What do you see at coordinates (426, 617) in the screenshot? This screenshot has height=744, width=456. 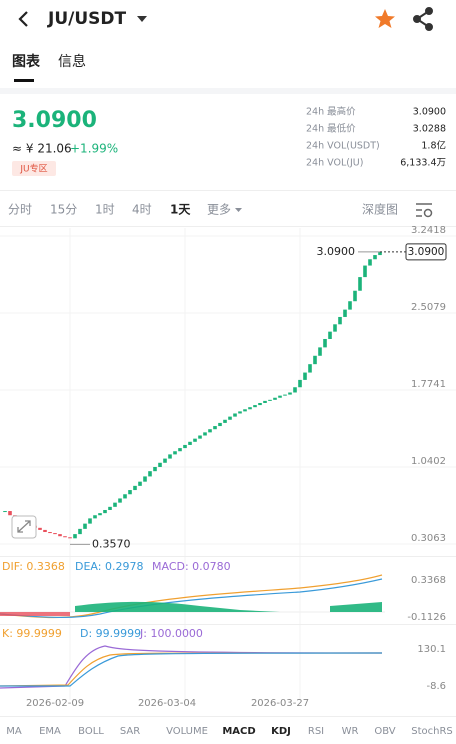 I see `macd-axis-label: -0.1126` at bounding box center [426, 617].